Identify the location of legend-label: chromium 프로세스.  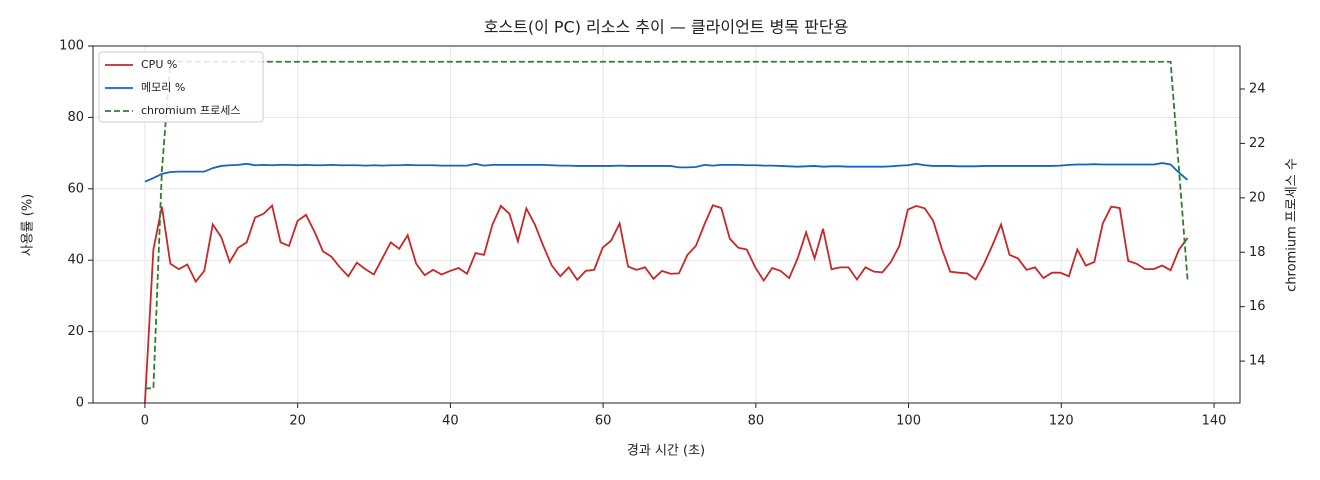
(190, 110).